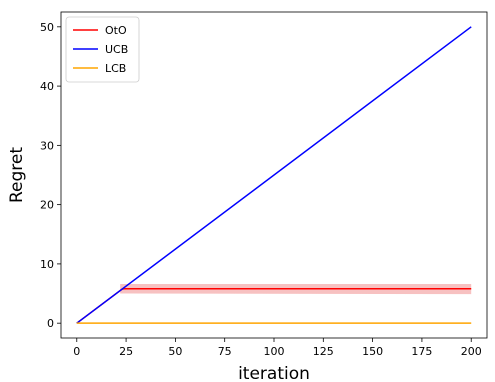  I want to click on x-axis-ticks: 0 25 50 75 100 125 150 175 200, so click(277, 348).